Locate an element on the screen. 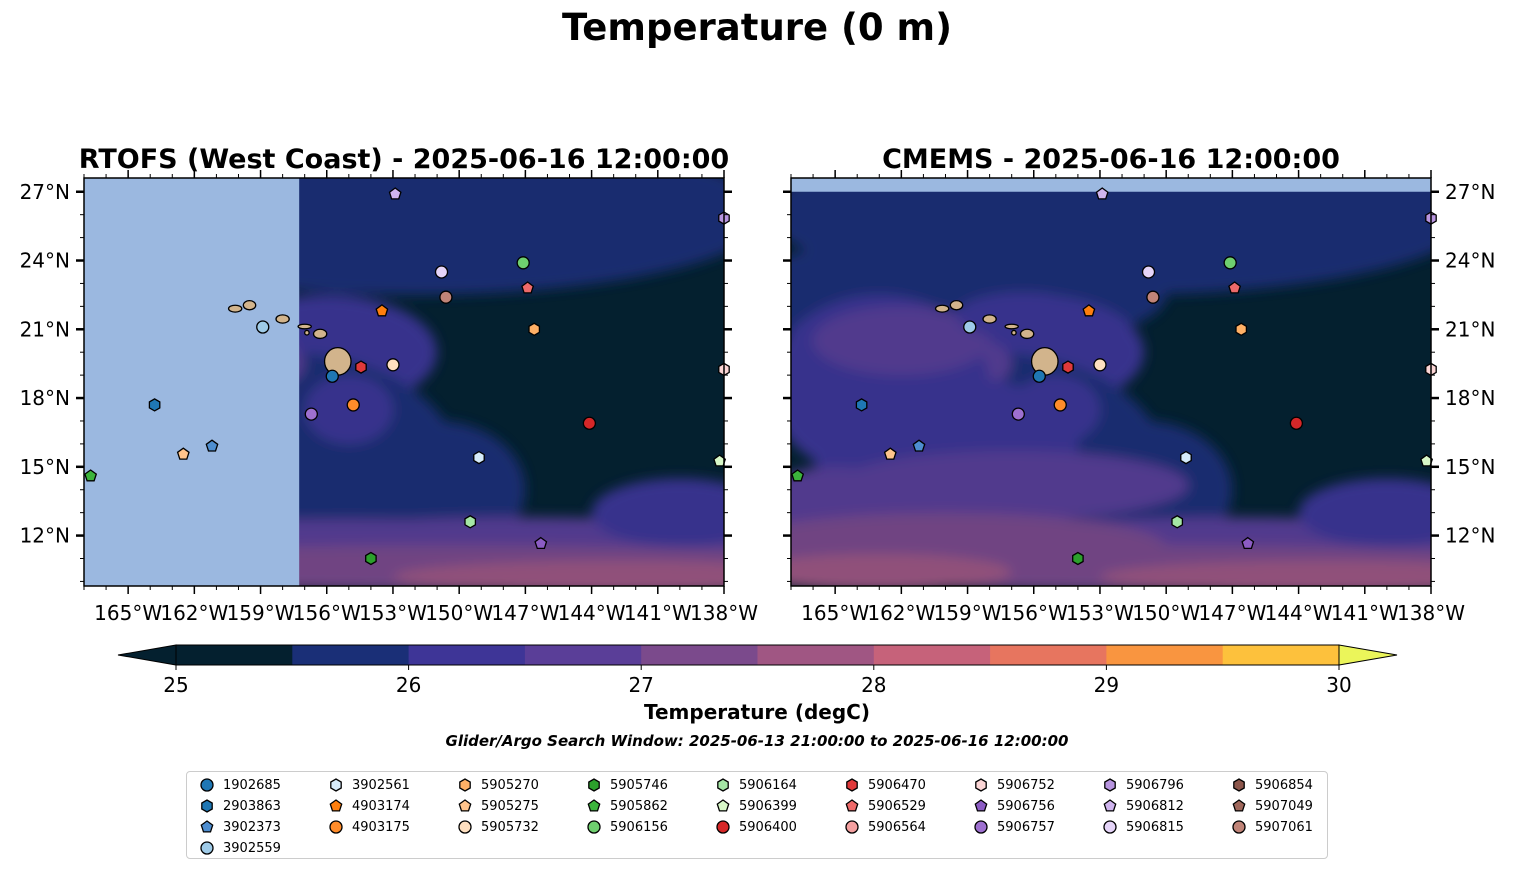 The image size is (1514, 889). legend-item-3902373: 3902373 is located at coordinates (240, 827).